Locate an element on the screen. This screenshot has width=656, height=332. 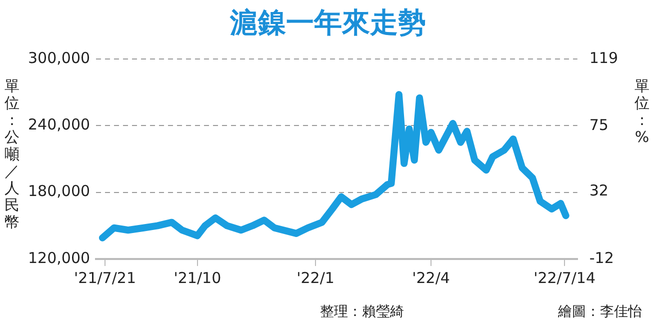
text: 單位：公噸／人民幣 is located at coordinates (12, 154).